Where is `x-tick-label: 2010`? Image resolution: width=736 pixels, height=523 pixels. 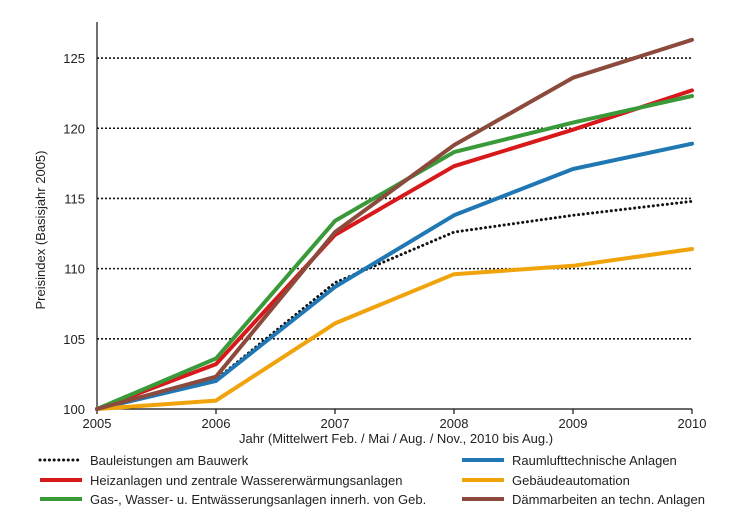 x-tick-label: 2010 is located at coordinates (692, 423).